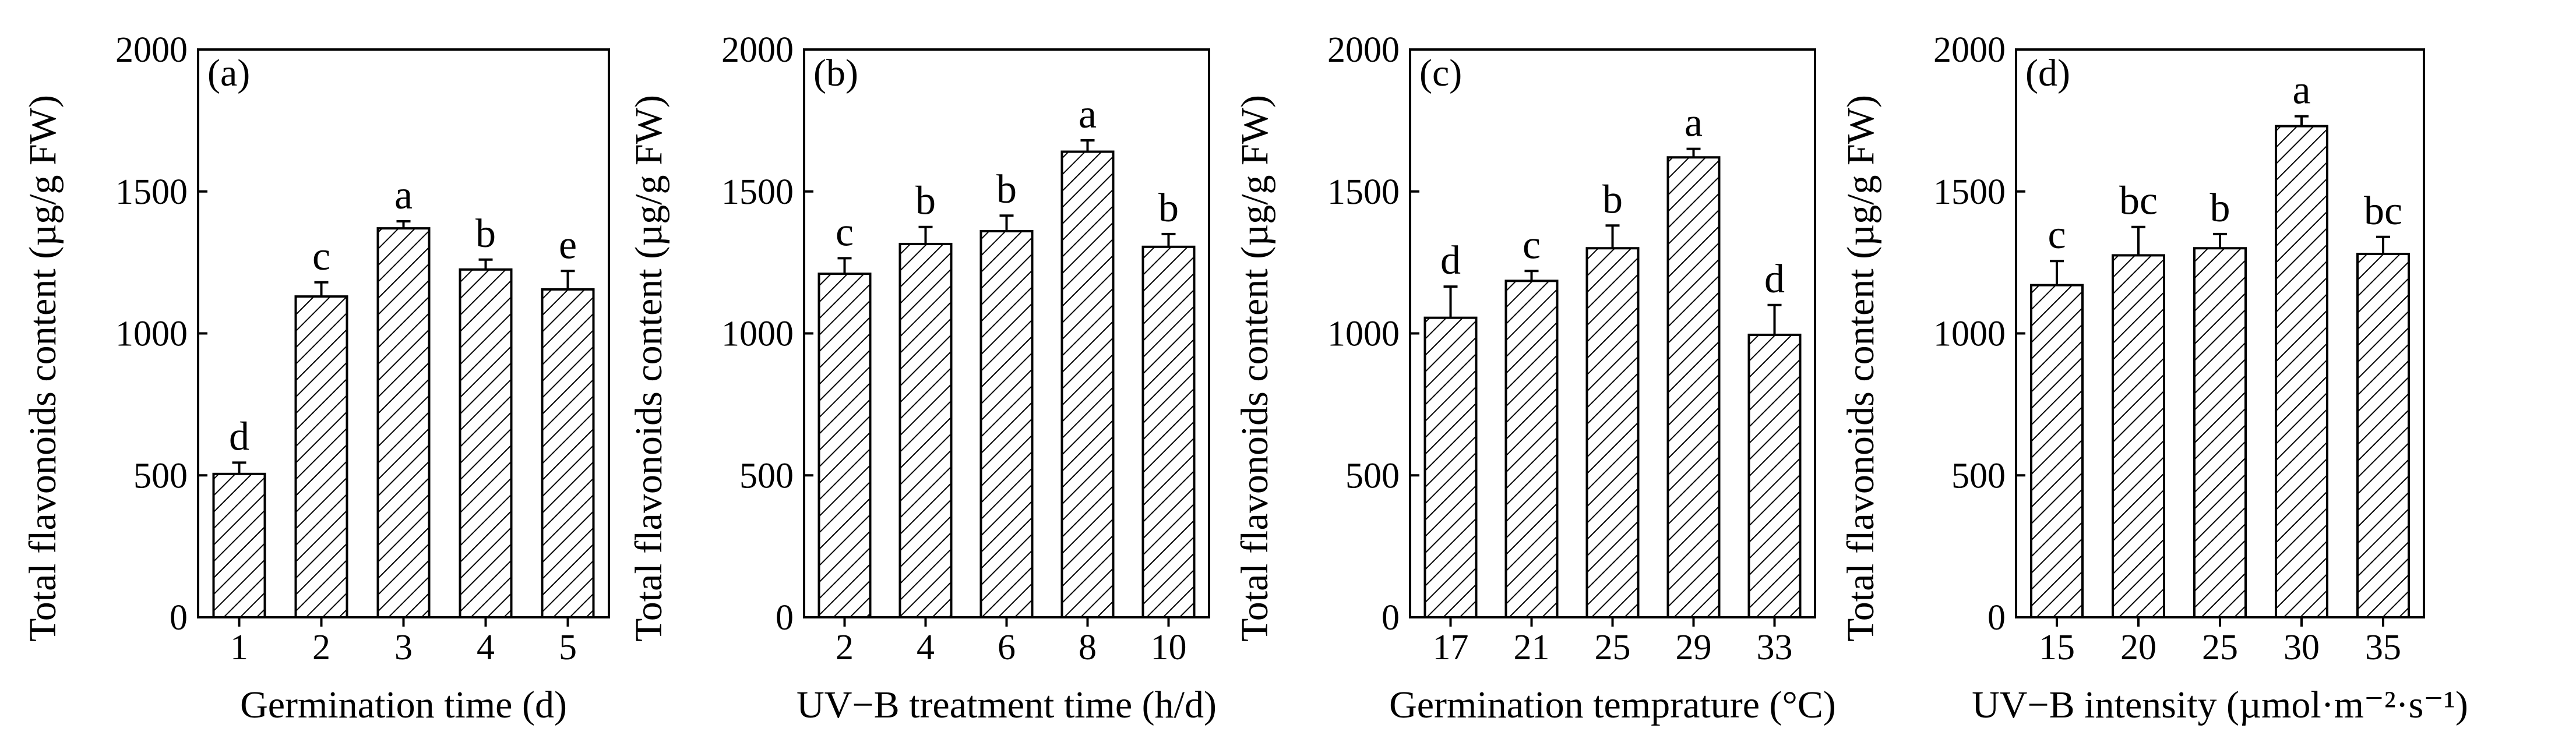 This screenshot has width=2576, height=746. Describe the element at coordinates (403, 705) in the screenshot. I see `x-axis-title: Germination time (d)` at that location.